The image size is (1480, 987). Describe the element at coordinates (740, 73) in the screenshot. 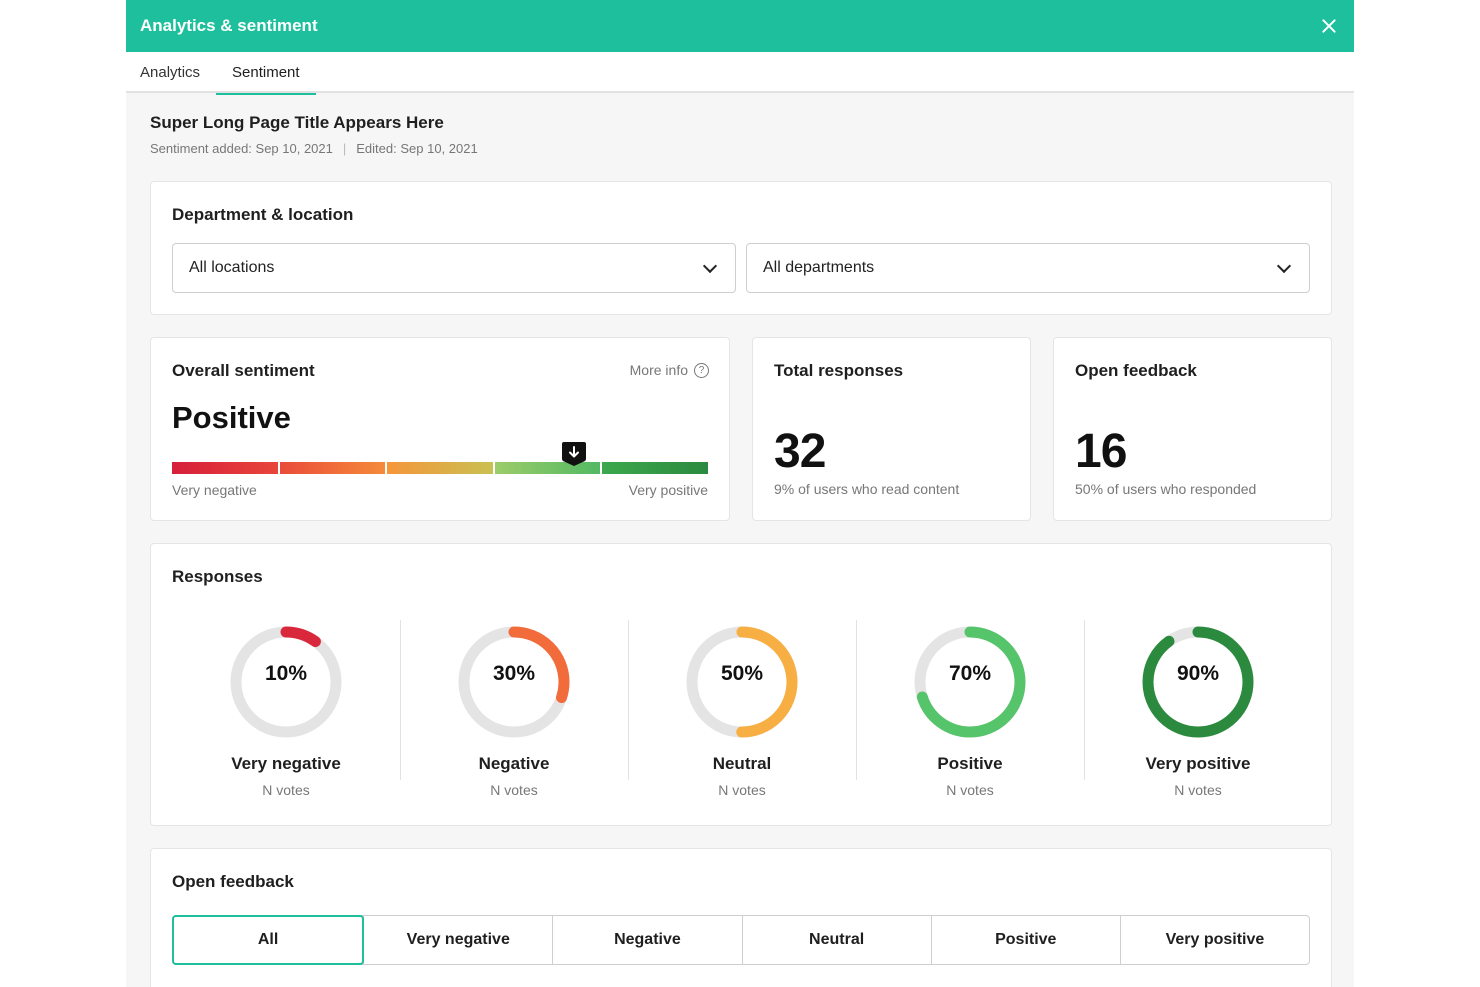

I see `tab-bar: Analytics Sentiment` at that location.